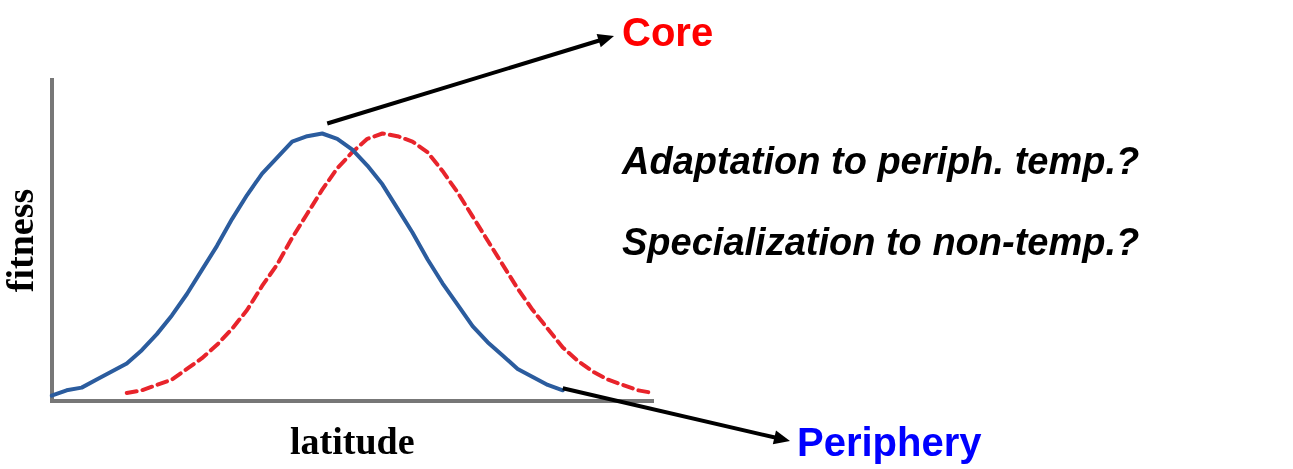  Describe the element at coordinates (880, 161) in the screenshot. I see `annotation: Adaptation to periph. temp.?` at that location.